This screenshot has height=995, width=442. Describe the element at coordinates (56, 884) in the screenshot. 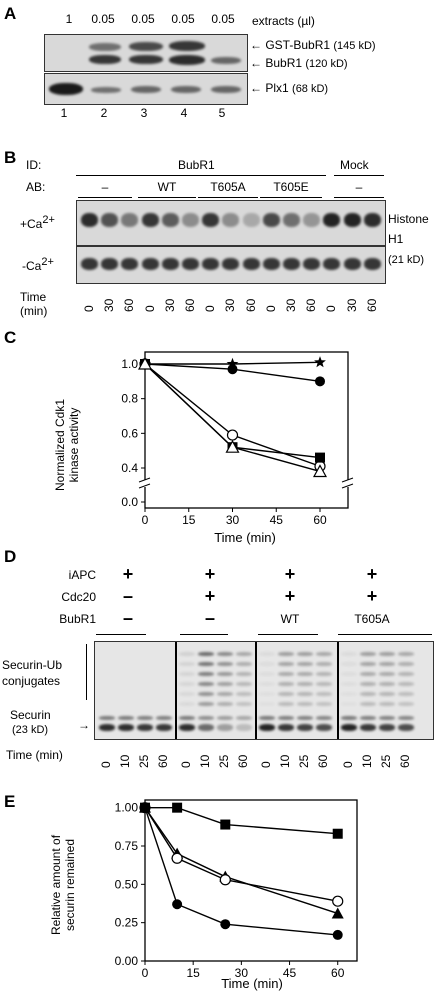

I see `e-y-axis-label-1: Relative amount of` at that location.